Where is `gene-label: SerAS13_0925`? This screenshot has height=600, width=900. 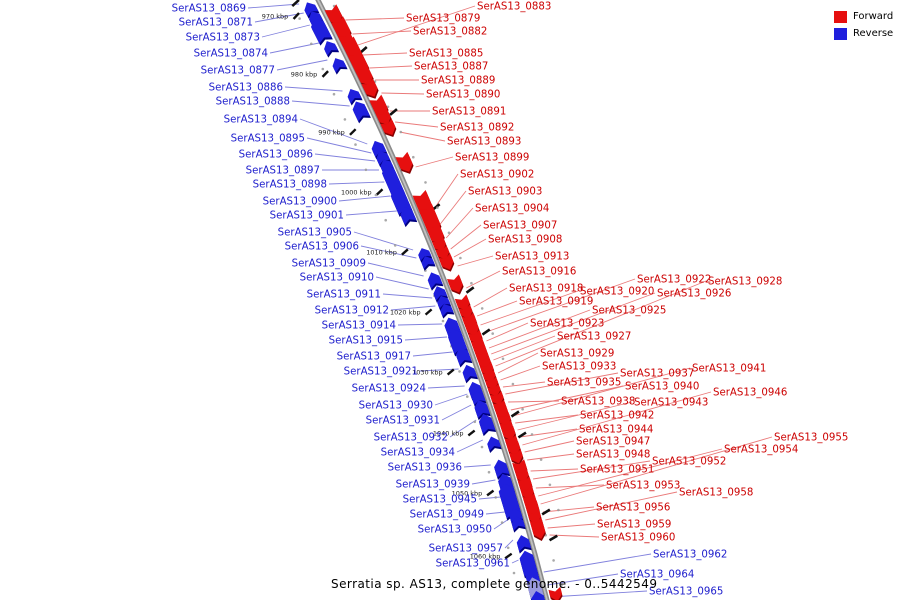 gene-label: SerAS13_0925 is located at coordinates (629, 311).